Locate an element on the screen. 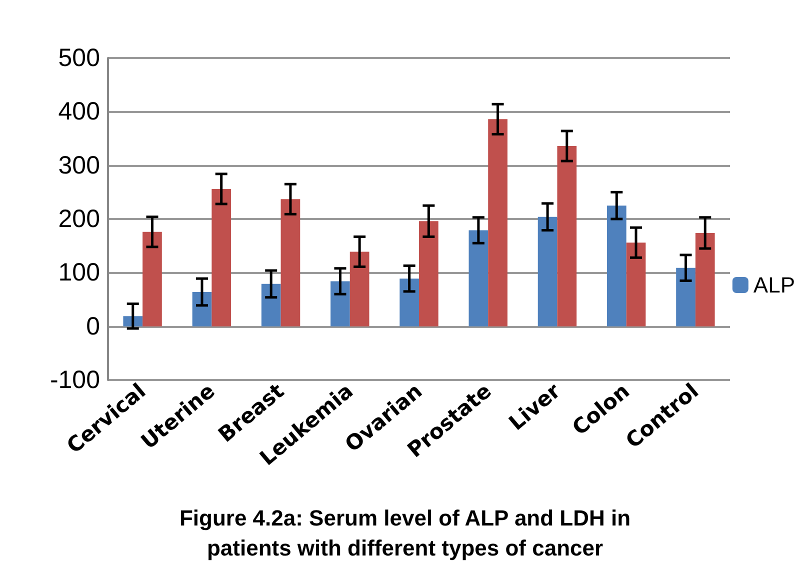  y-tick-label: 0 is located at coordinates (93, 326).